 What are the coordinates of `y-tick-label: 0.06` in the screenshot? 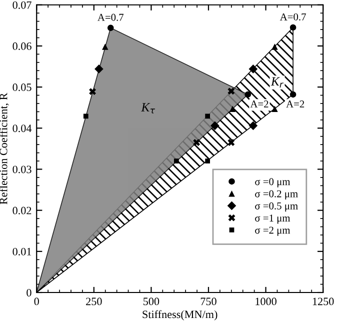 It's located at (22, 46).